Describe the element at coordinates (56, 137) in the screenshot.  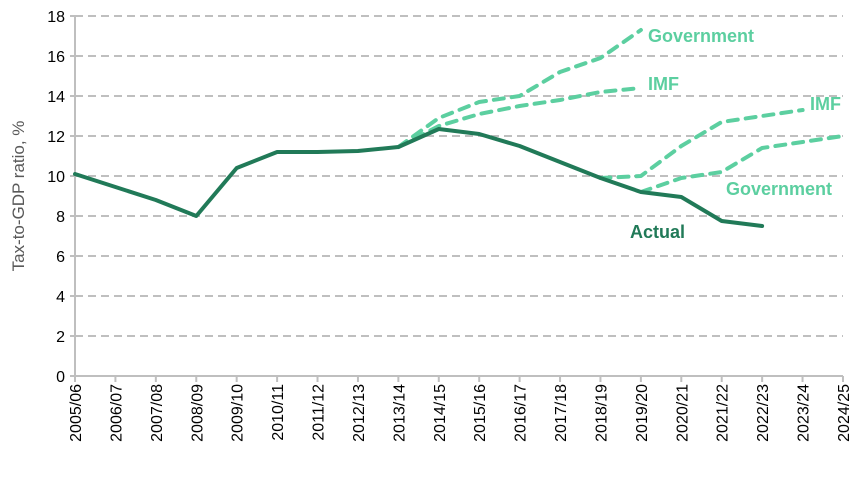
I see `y-tick-label: 12` at that location.